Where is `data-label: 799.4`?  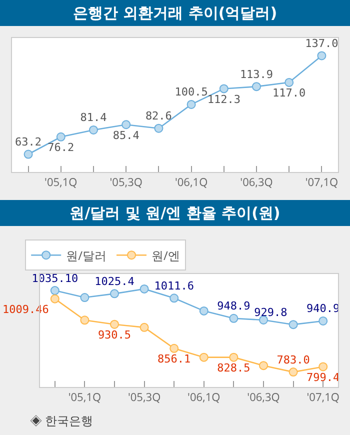 data-label: 799.4 is located at coordinates (323, 377).